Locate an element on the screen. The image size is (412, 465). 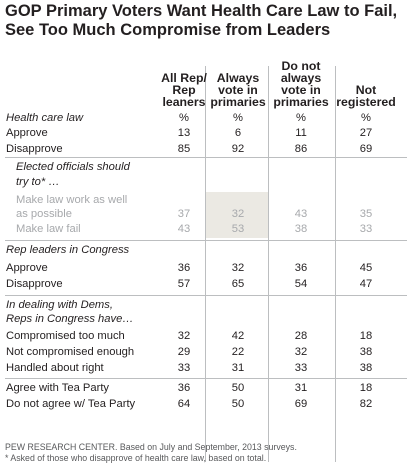
table-row: Agree with Tea Party 36 50 31 18 is located at coordinates (206, 389).